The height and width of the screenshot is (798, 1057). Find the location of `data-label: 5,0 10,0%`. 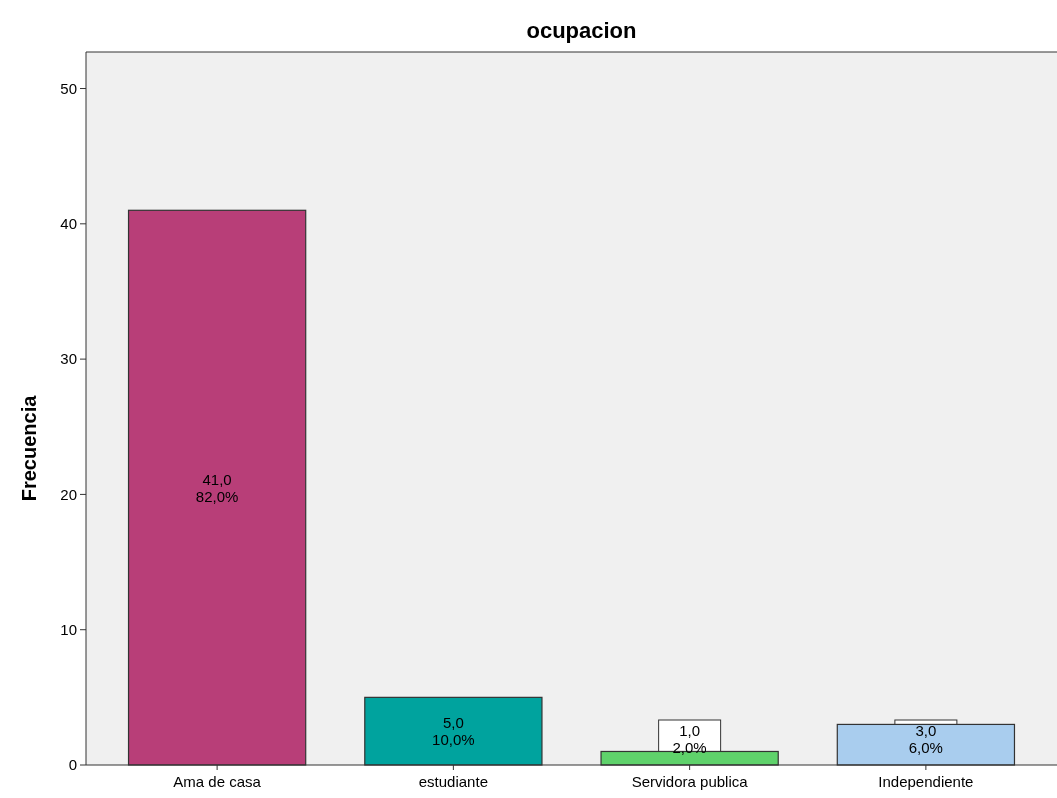

data-label: 5,0 10,0% is located at coordinates (453, 731).